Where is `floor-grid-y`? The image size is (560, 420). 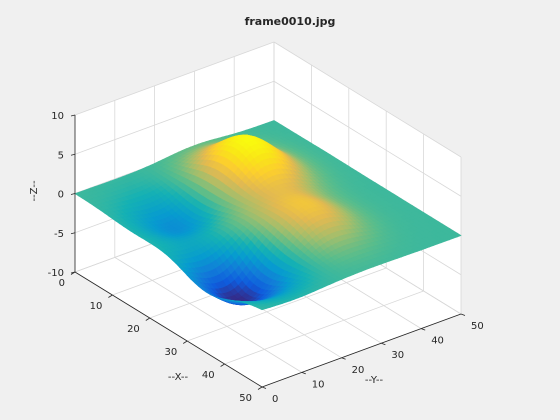 floor-grid-y is located at coordinates (208, 315).